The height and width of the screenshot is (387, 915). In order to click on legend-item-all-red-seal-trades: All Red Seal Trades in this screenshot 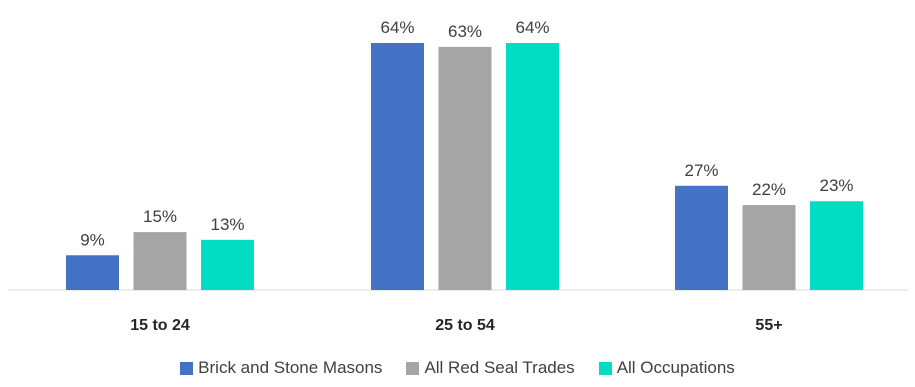, I will do `click(490, 368)`.